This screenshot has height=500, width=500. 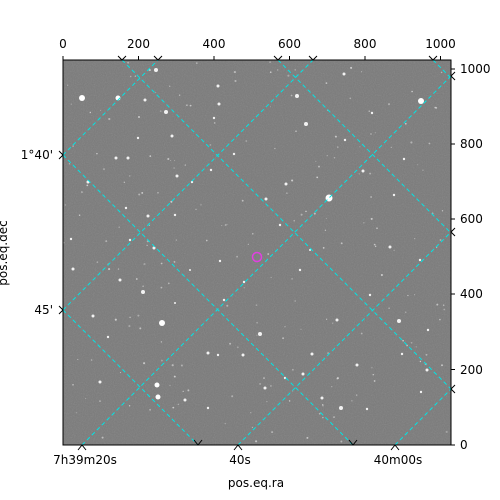 What do you see at coordinates (240, 460) in the screenshot?
I see `ra-tick-label: 40s` at bounding box center [240, 460].